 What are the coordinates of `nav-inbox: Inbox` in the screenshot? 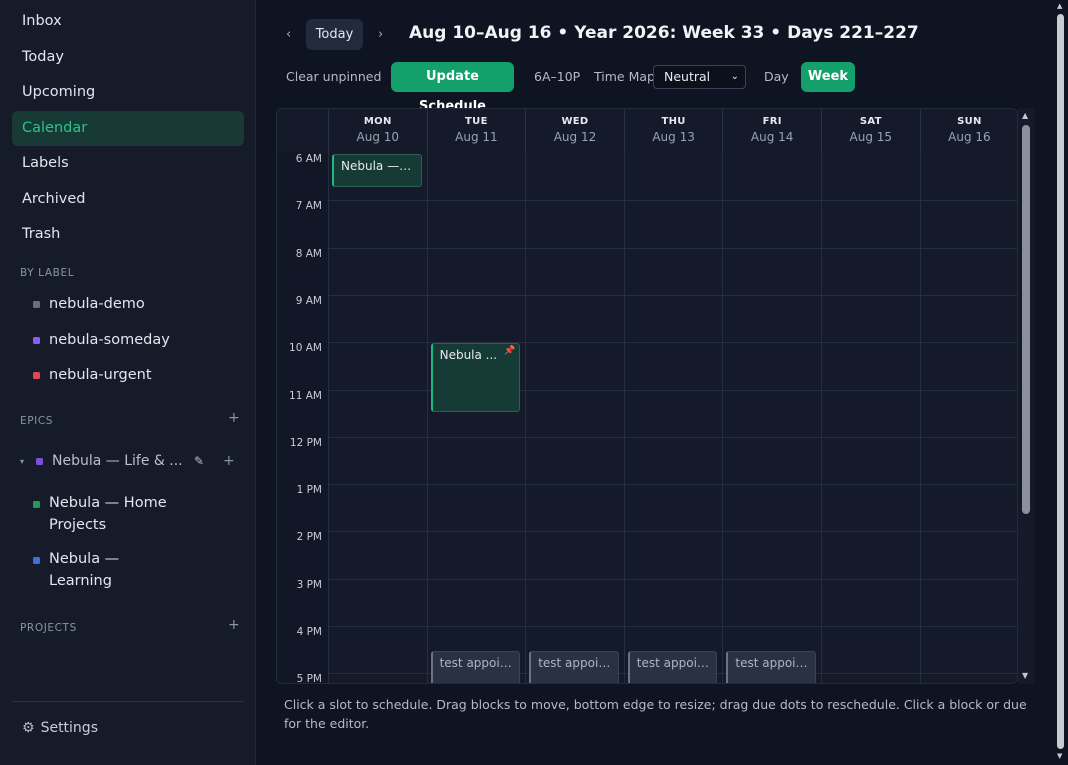 It's located at (42, 21).